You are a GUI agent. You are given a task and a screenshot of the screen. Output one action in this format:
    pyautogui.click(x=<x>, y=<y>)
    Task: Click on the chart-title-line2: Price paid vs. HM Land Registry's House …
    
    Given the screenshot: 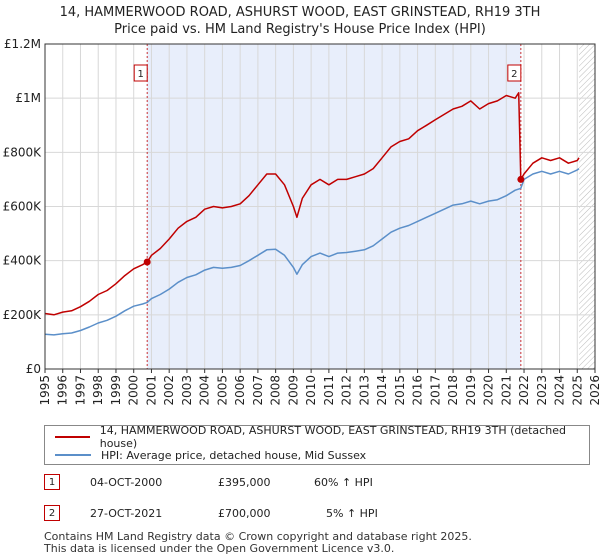 What is the action you would take?
    pyautogui.click(x=300, y=29)
    